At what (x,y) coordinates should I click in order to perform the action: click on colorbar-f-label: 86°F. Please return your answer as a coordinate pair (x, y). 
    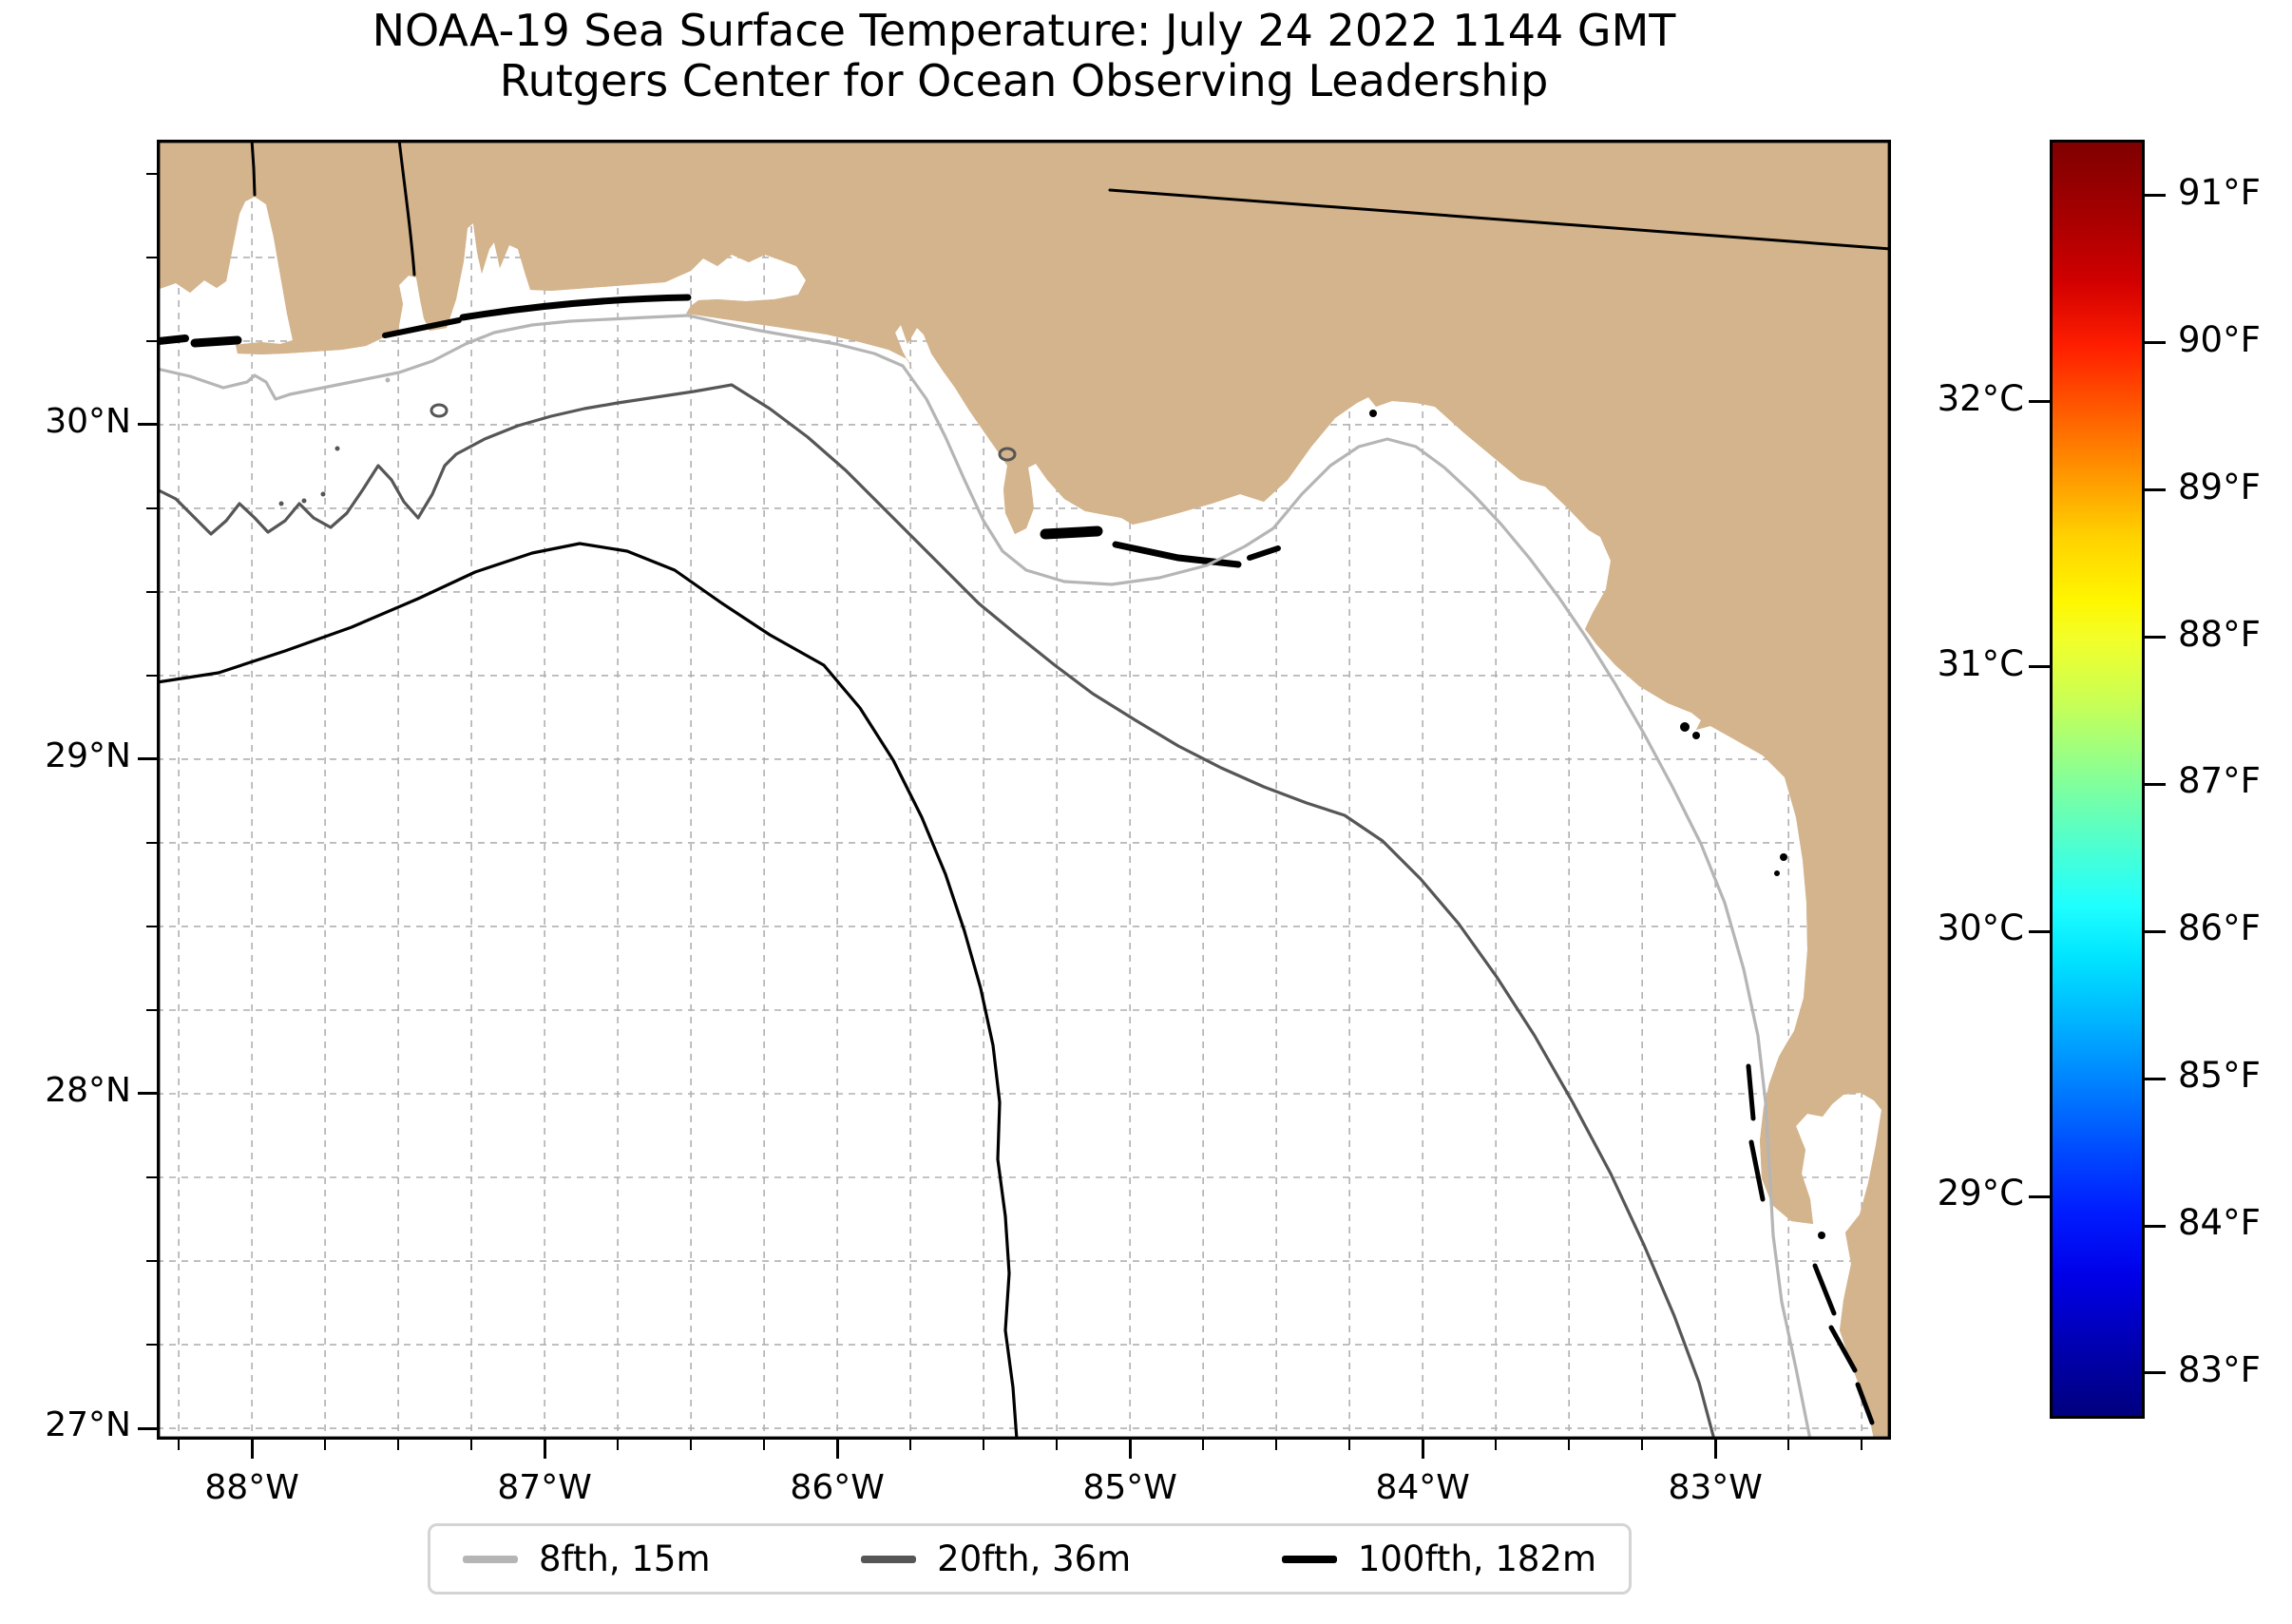
    Looking at the image, I should click on (2219, 928).